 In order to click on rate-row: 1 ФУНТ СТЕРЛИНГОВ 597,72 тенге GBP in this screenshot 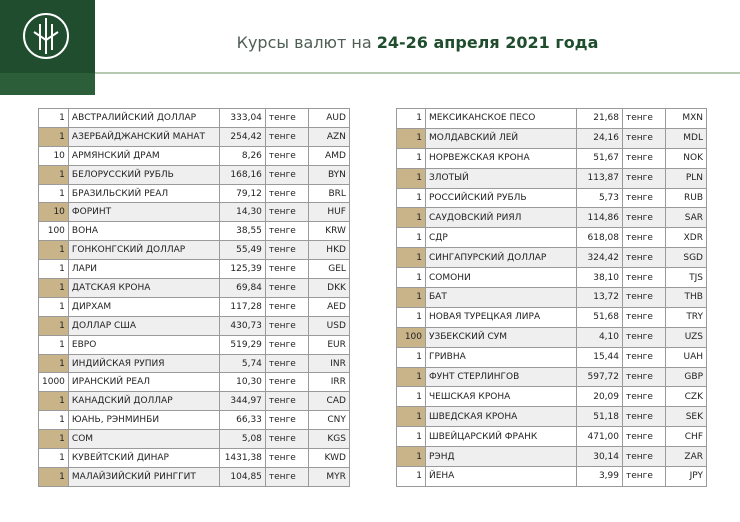, I will do `click(551, 377)`.